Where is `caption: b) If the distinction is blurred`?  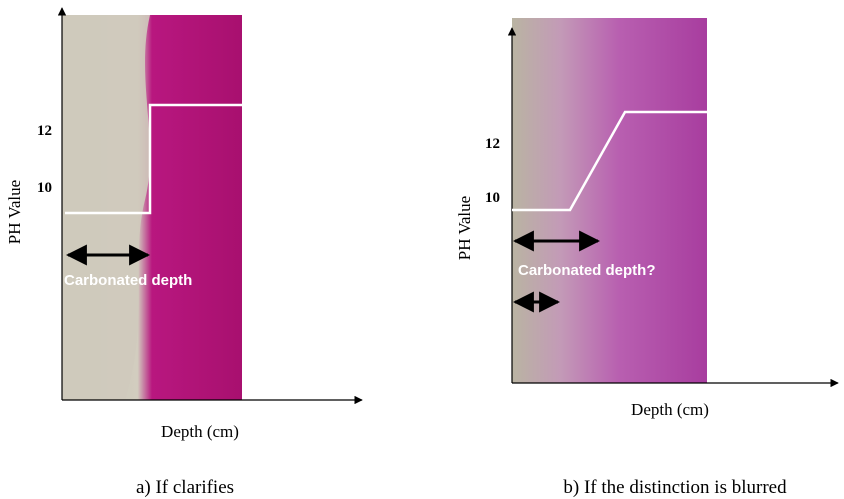
caption: b) If the distinction is blurred is located at coordinates (675, 487).